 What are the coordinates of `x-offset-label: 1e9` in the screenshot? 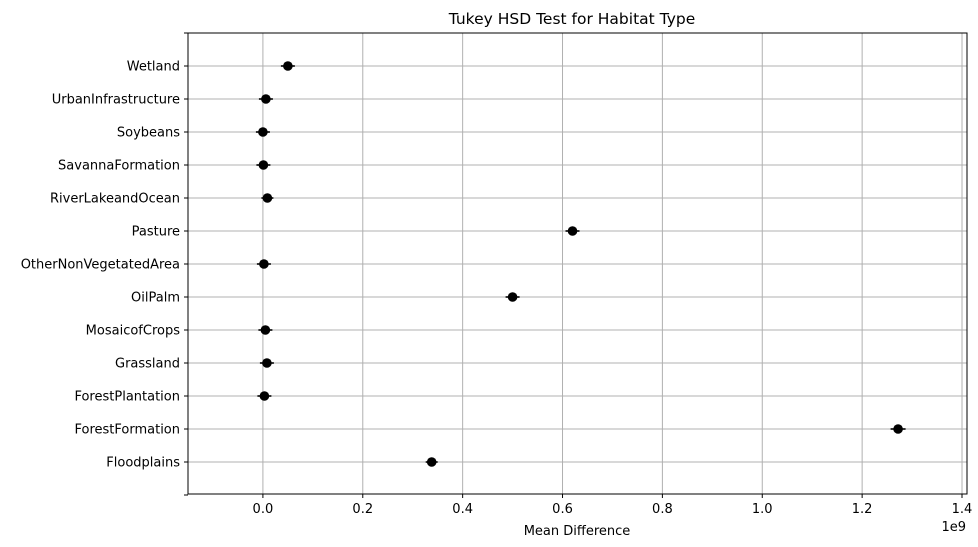 It's located at (953, 527).